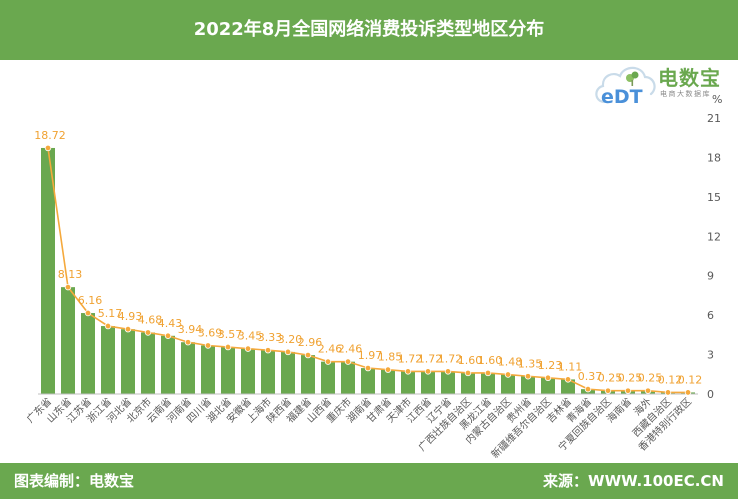  What do you see at coordinates (714, 197) in the screenshot?
I see `y-tick-label-5: 15` at bounding box center [714, 197].